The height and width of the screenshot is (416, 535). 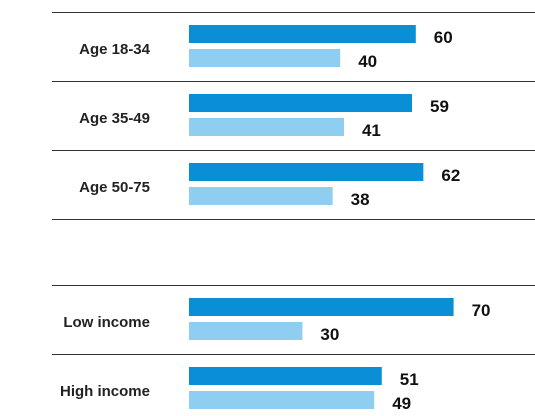 What do you see at coordinates (367, 61) in the screenshot?
I see `data-label: 40` at bounding box center [367, 61].